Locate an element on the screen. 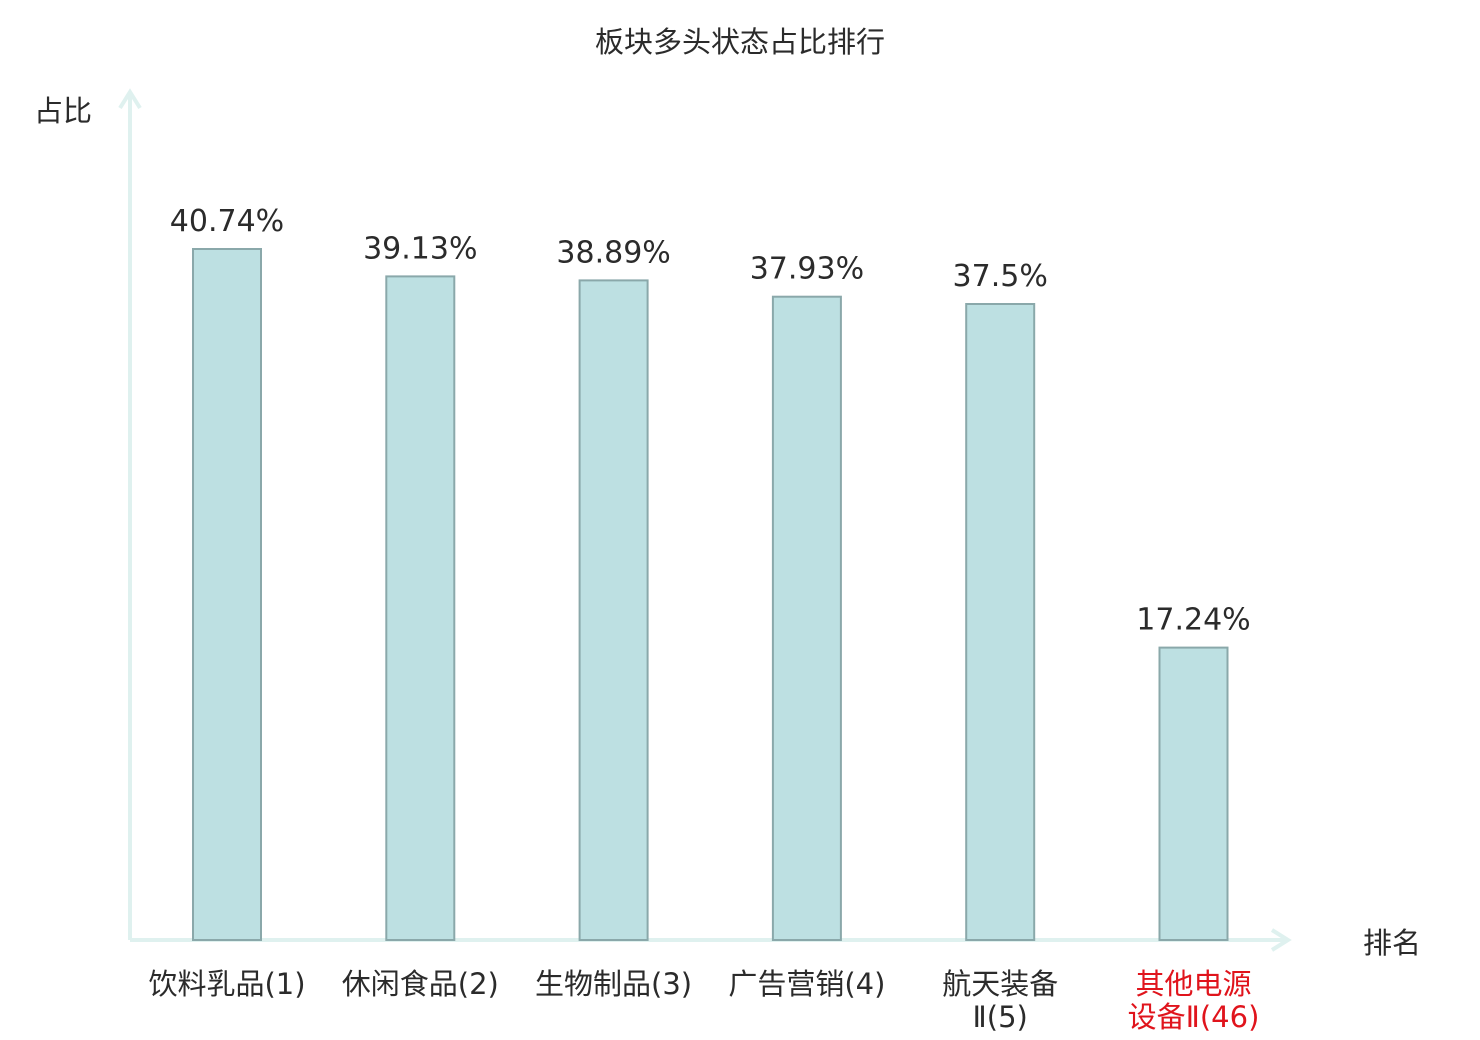  chart-title: 板块多头状态占比排行 is located at coordinates (740, 42).